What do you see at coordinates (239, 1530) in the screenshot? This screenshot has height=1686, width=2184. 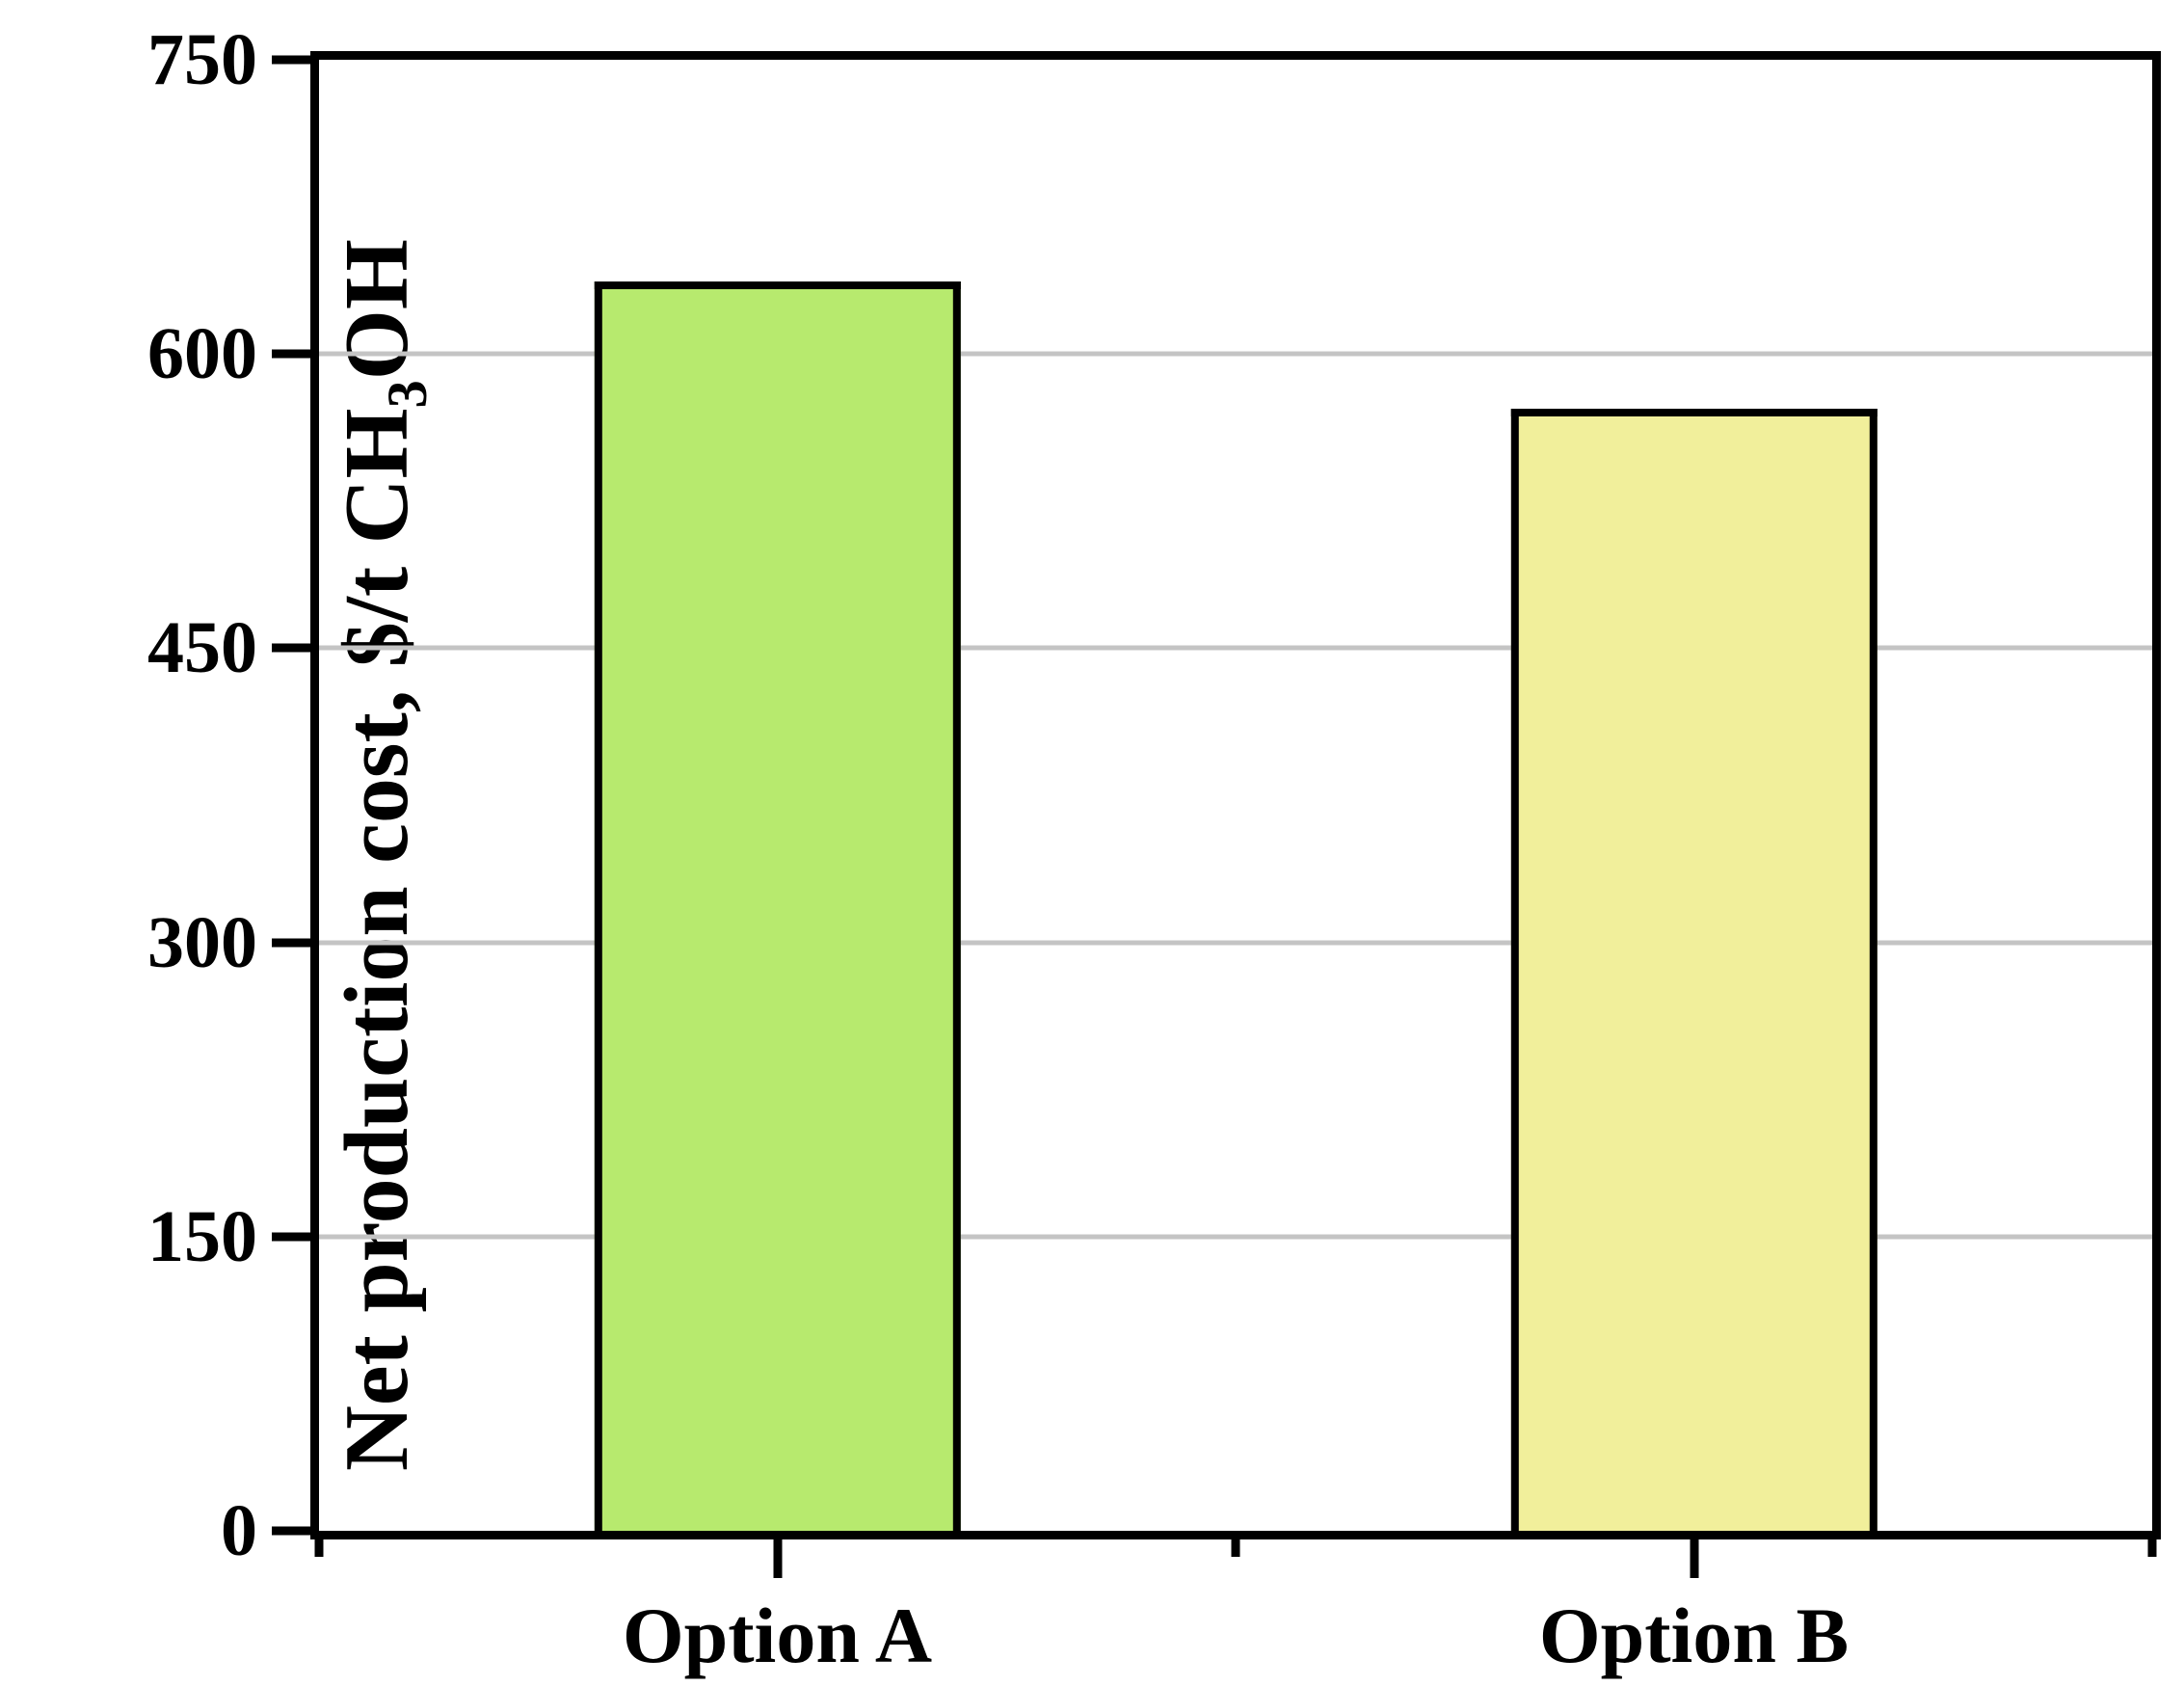 I see `y-axis-tick-label-0: 0` at bounding box center [239, 1530].